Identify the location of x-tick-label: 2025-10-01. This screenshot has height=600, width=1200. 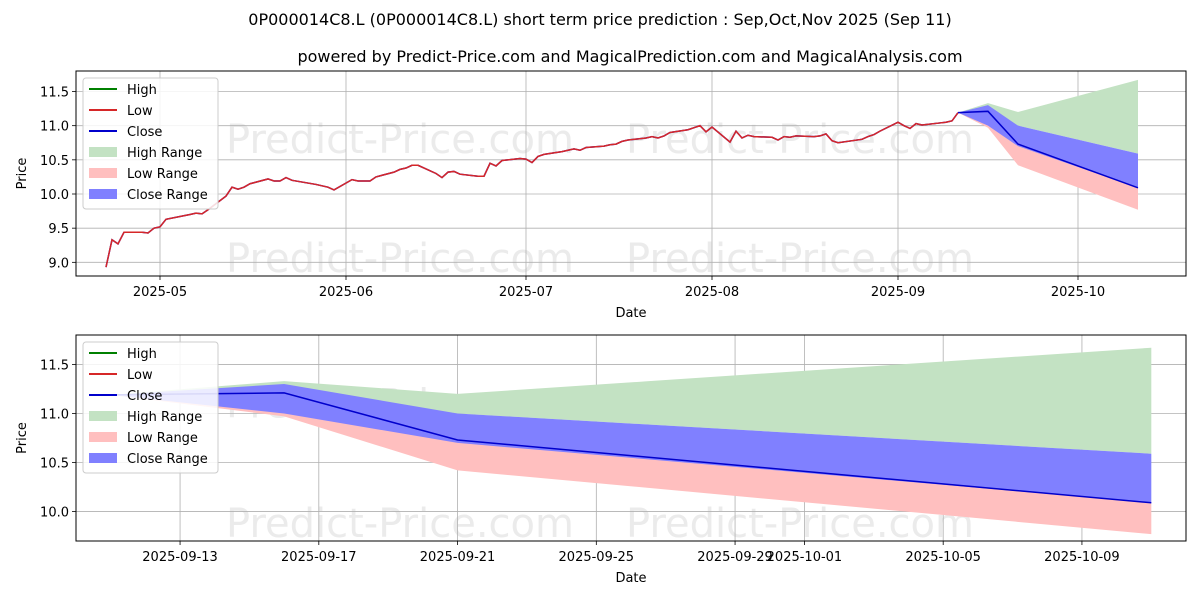
(805, 557).